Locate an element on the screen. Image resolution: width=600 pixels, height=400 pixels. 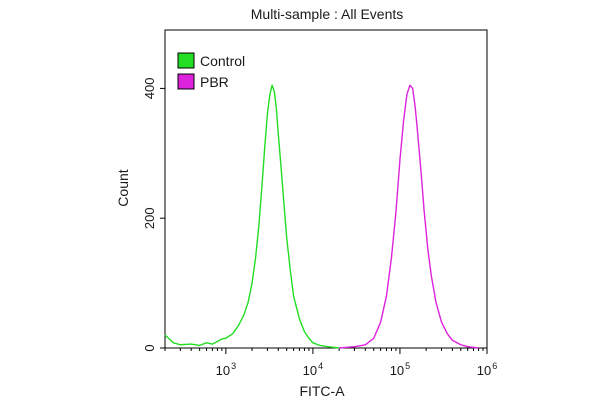
legend-label-control: Control is located at coordinates (222, 61).